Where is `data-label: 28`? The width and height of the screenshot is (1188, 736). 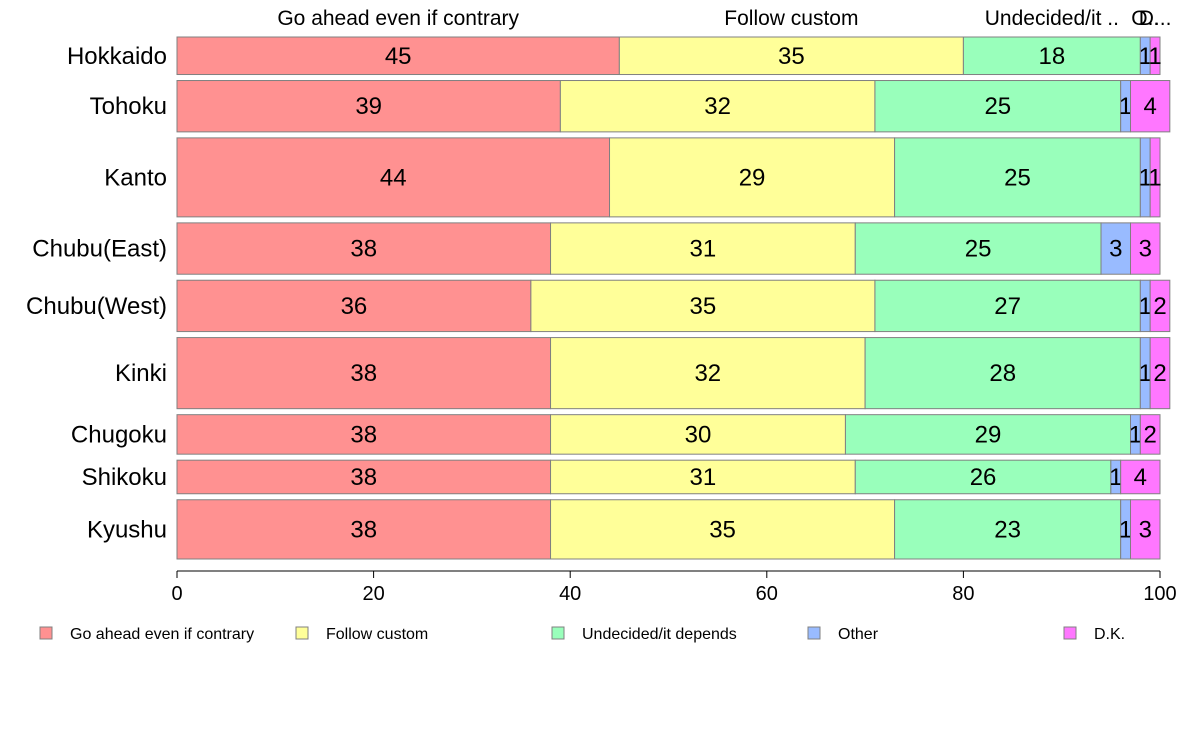 data-label: 28 is located at coordinates (1002, 373).